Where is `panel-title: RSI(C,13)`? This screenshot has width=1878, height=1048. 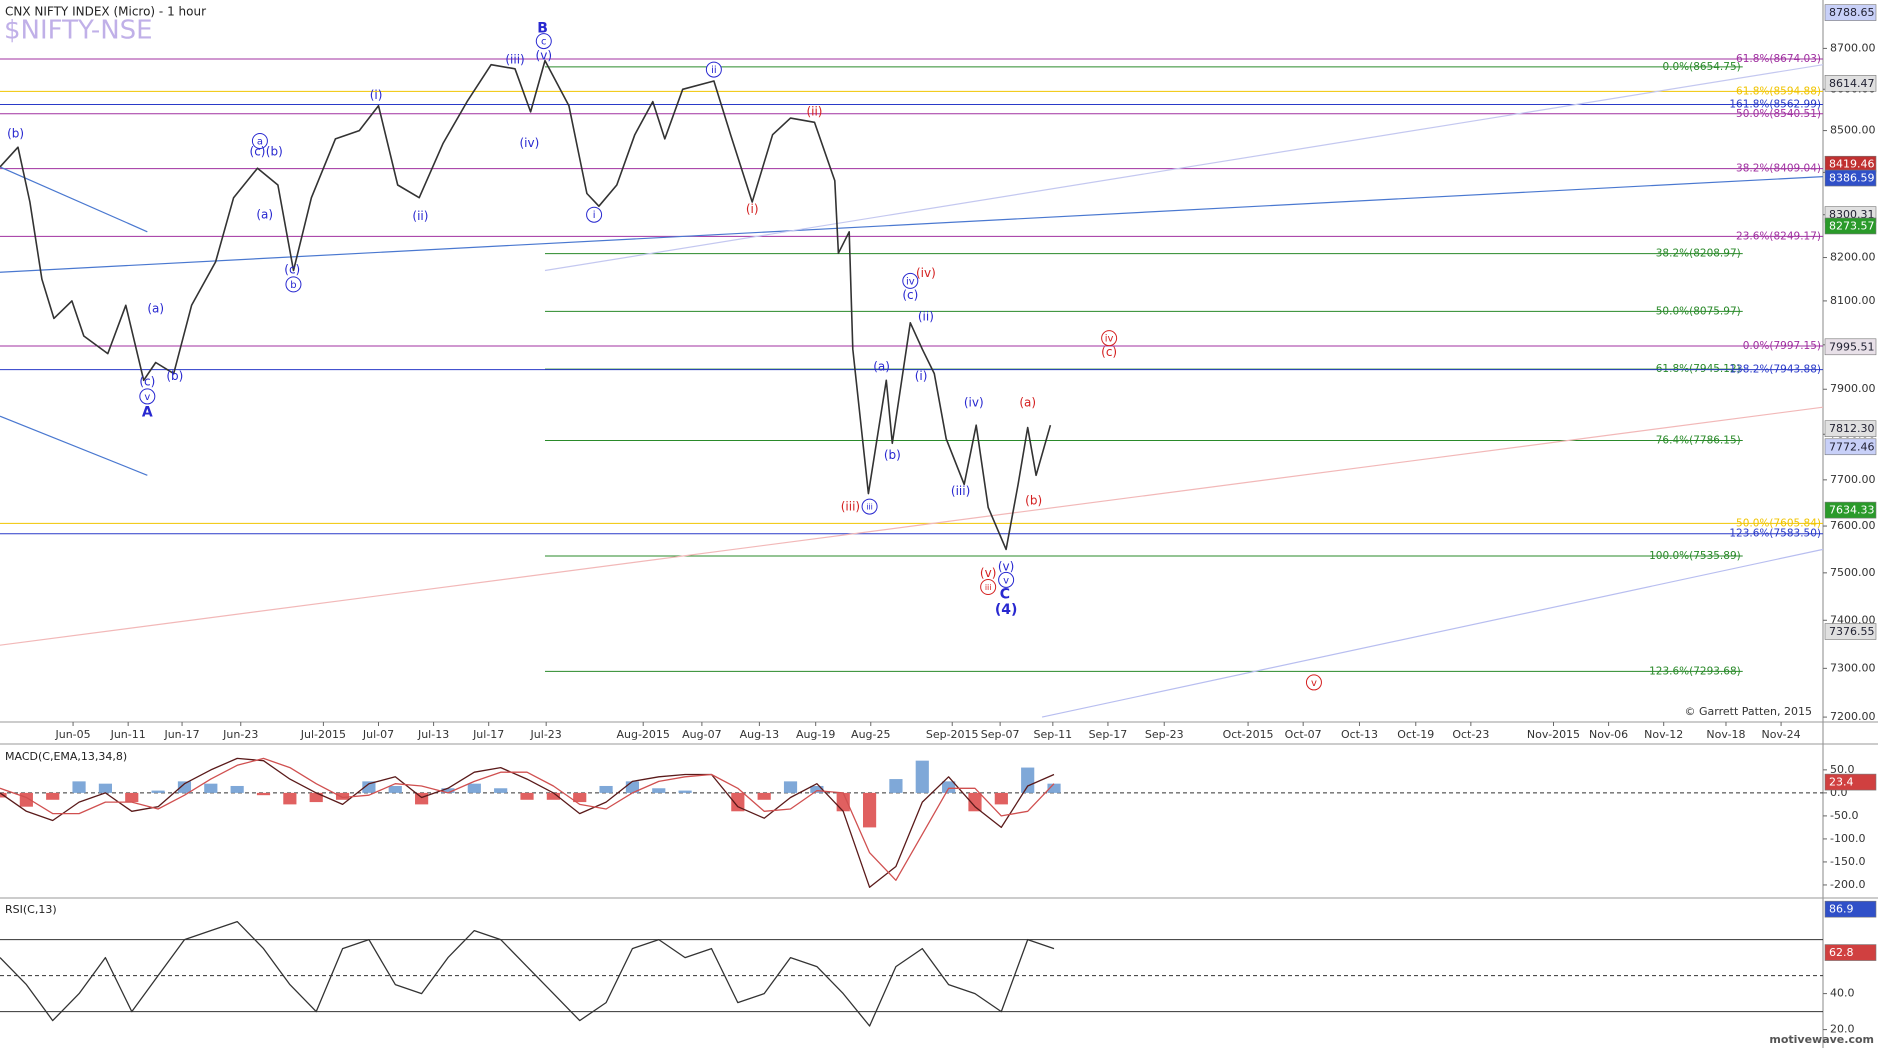
panel-title: RSI(C,13) is located at coordinates (31, 909).